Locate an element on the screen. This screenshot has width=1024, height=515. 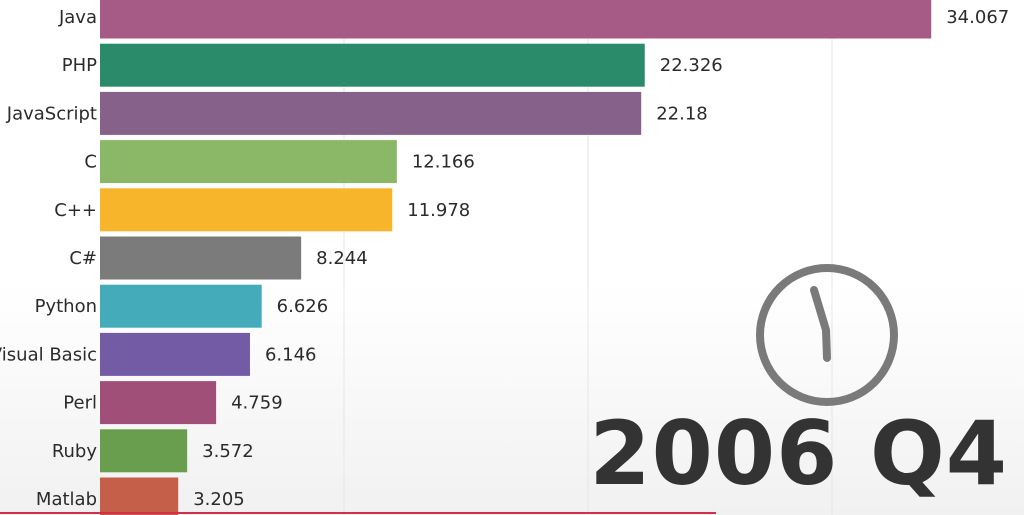
category-label: Matlab is located at coordinates (66, 499).